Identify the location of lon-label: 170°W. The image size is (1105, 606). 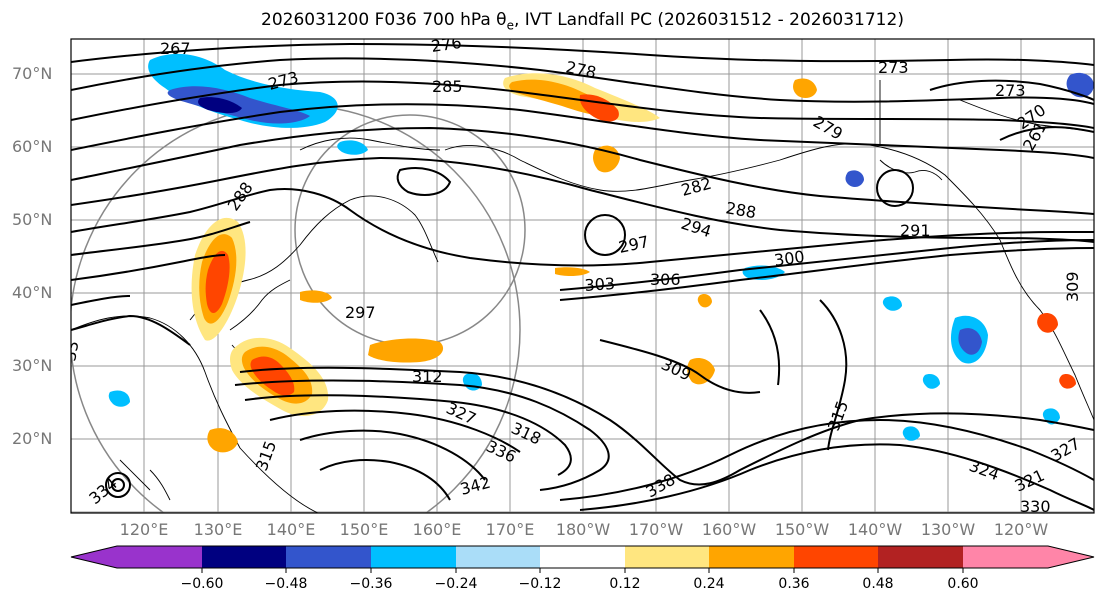
(656, 529).